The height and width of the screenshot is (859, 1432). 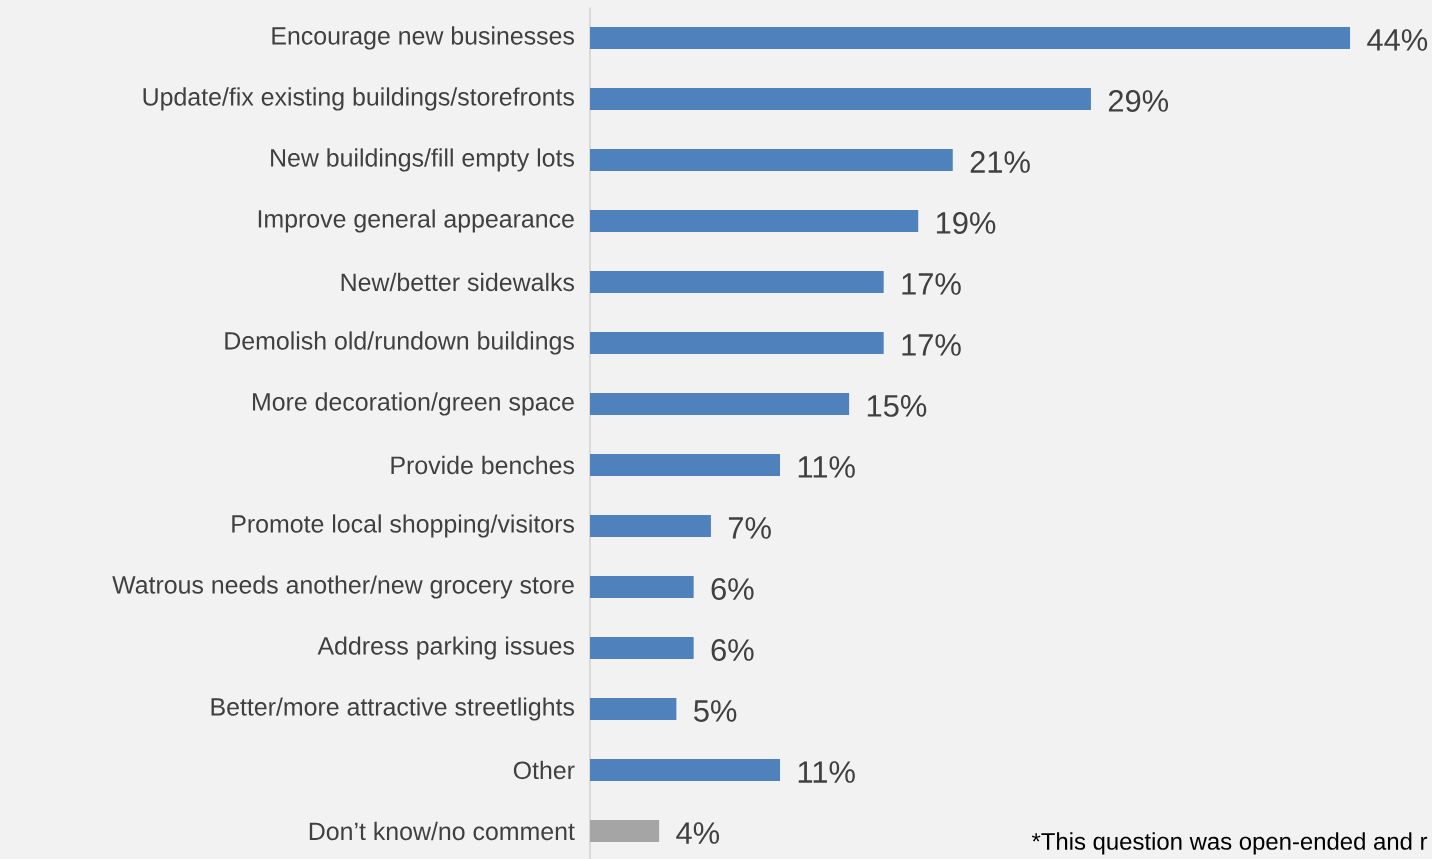 What do you see at coordinates (399, 343) in the screenshot?
I see `y-tick-label: Demolish old/rundown buildings` at bounding box center [399, 343].